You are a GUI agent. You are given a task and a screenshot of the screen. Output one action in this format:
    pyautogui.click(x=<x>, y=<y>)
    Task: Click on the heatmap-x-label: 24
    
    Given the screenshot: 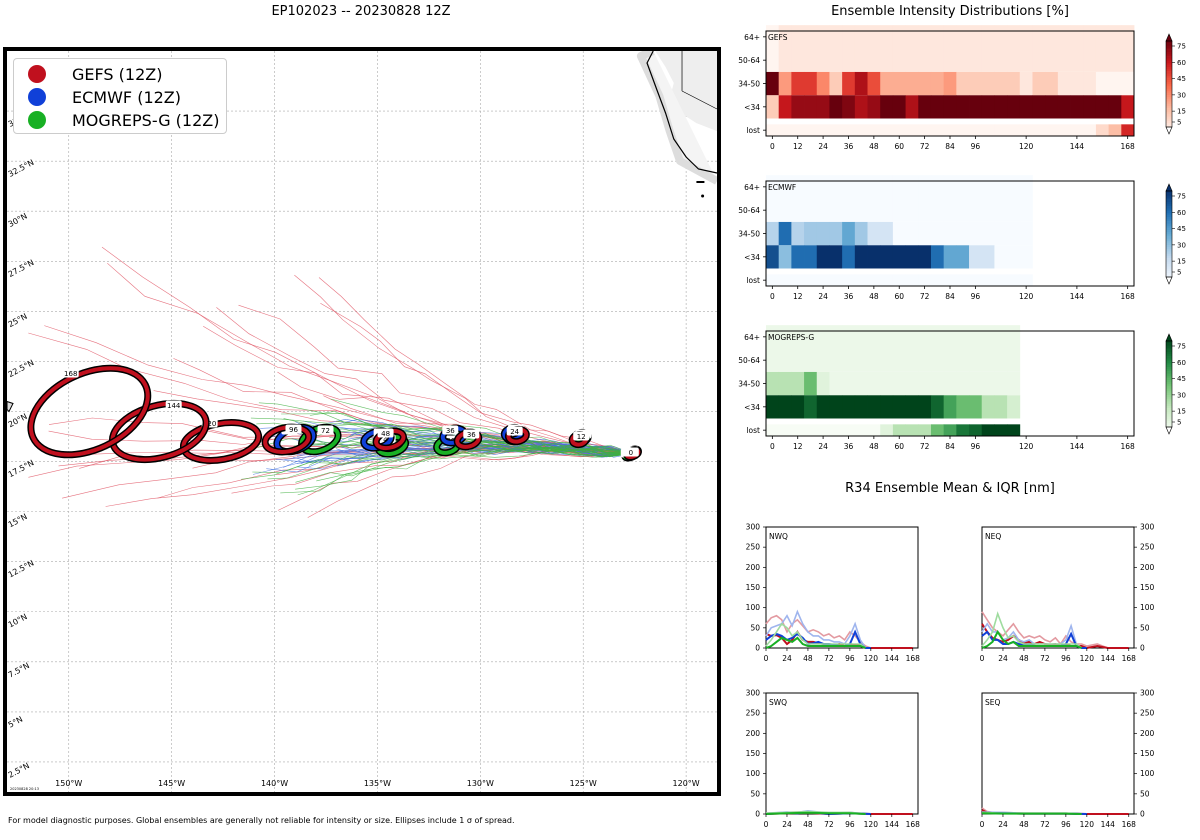 What is the action you would take?
    pyautogui.click(x=823, y=446)
    